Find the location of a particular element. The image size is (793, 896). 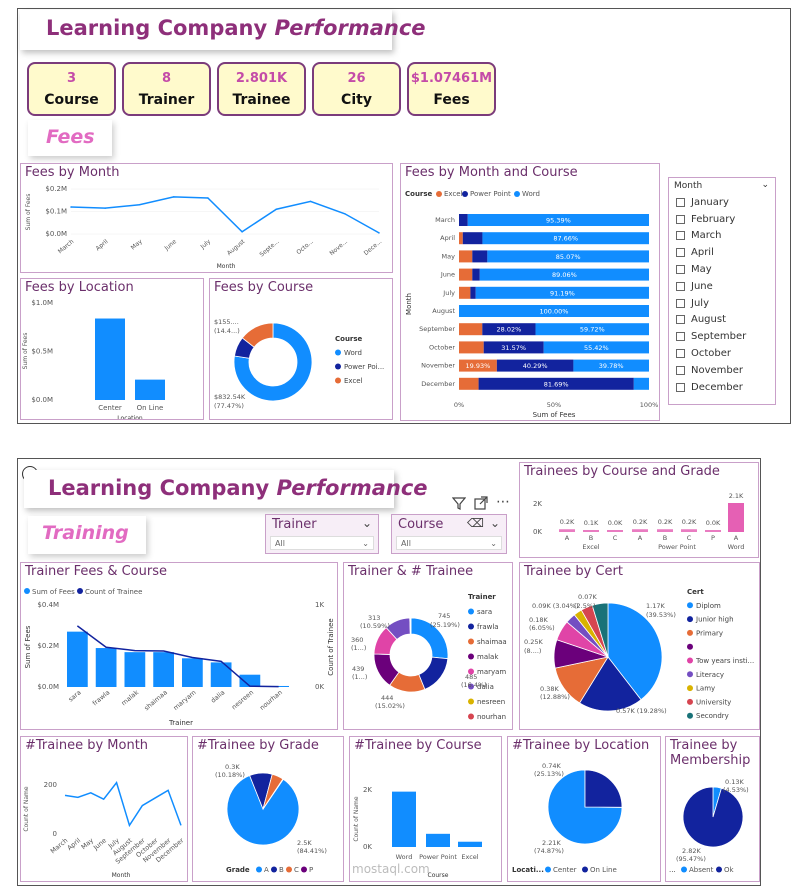

kpi-card: 26 City is located at coordinates (356, 89).